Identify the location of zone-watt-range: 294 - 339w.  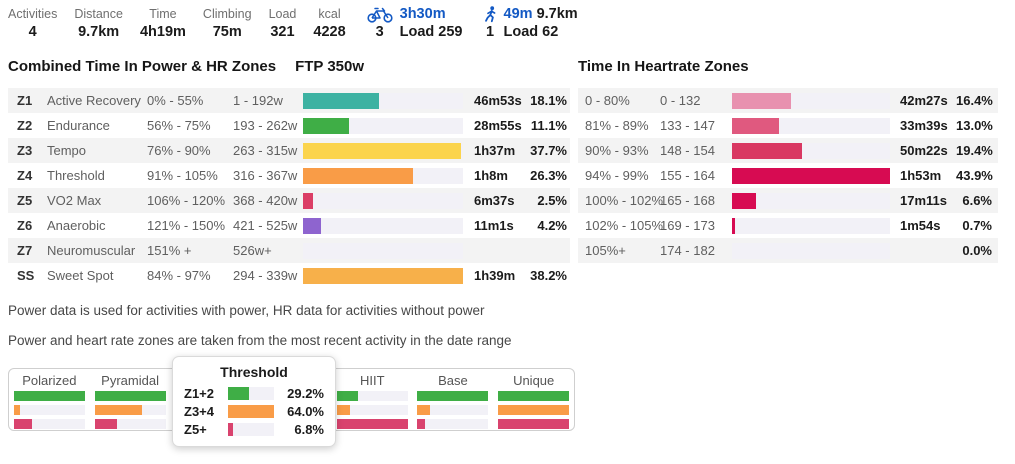
(265, 275).